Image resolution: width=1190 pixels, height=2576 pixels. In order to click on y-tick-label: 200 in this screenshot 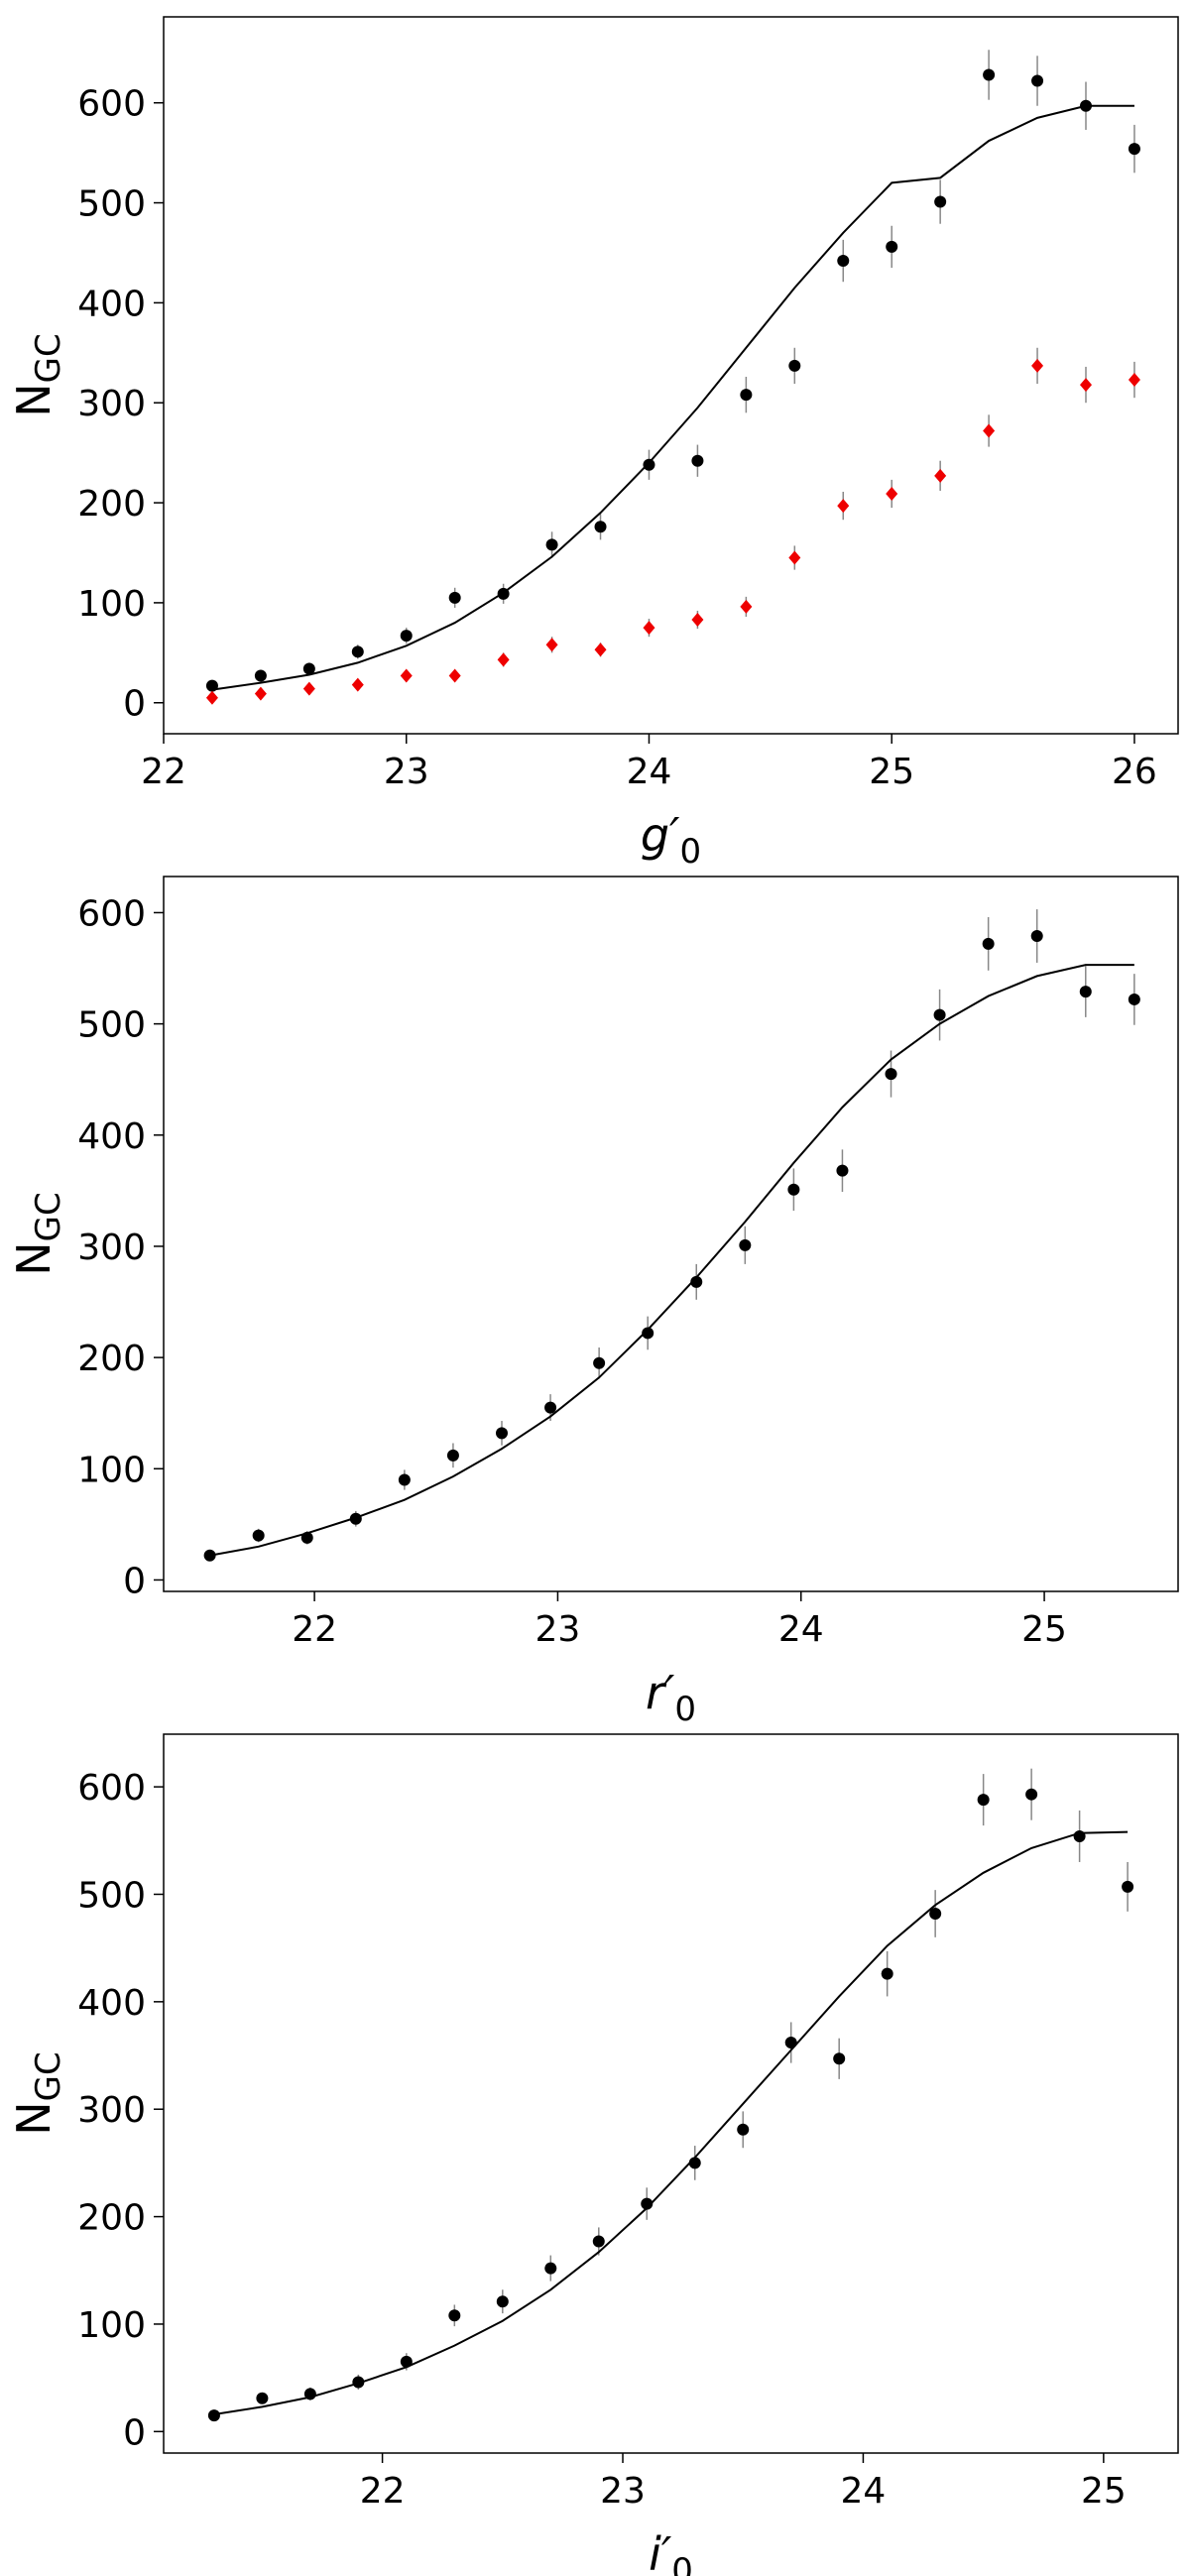, I will do `click(111, 505)`.